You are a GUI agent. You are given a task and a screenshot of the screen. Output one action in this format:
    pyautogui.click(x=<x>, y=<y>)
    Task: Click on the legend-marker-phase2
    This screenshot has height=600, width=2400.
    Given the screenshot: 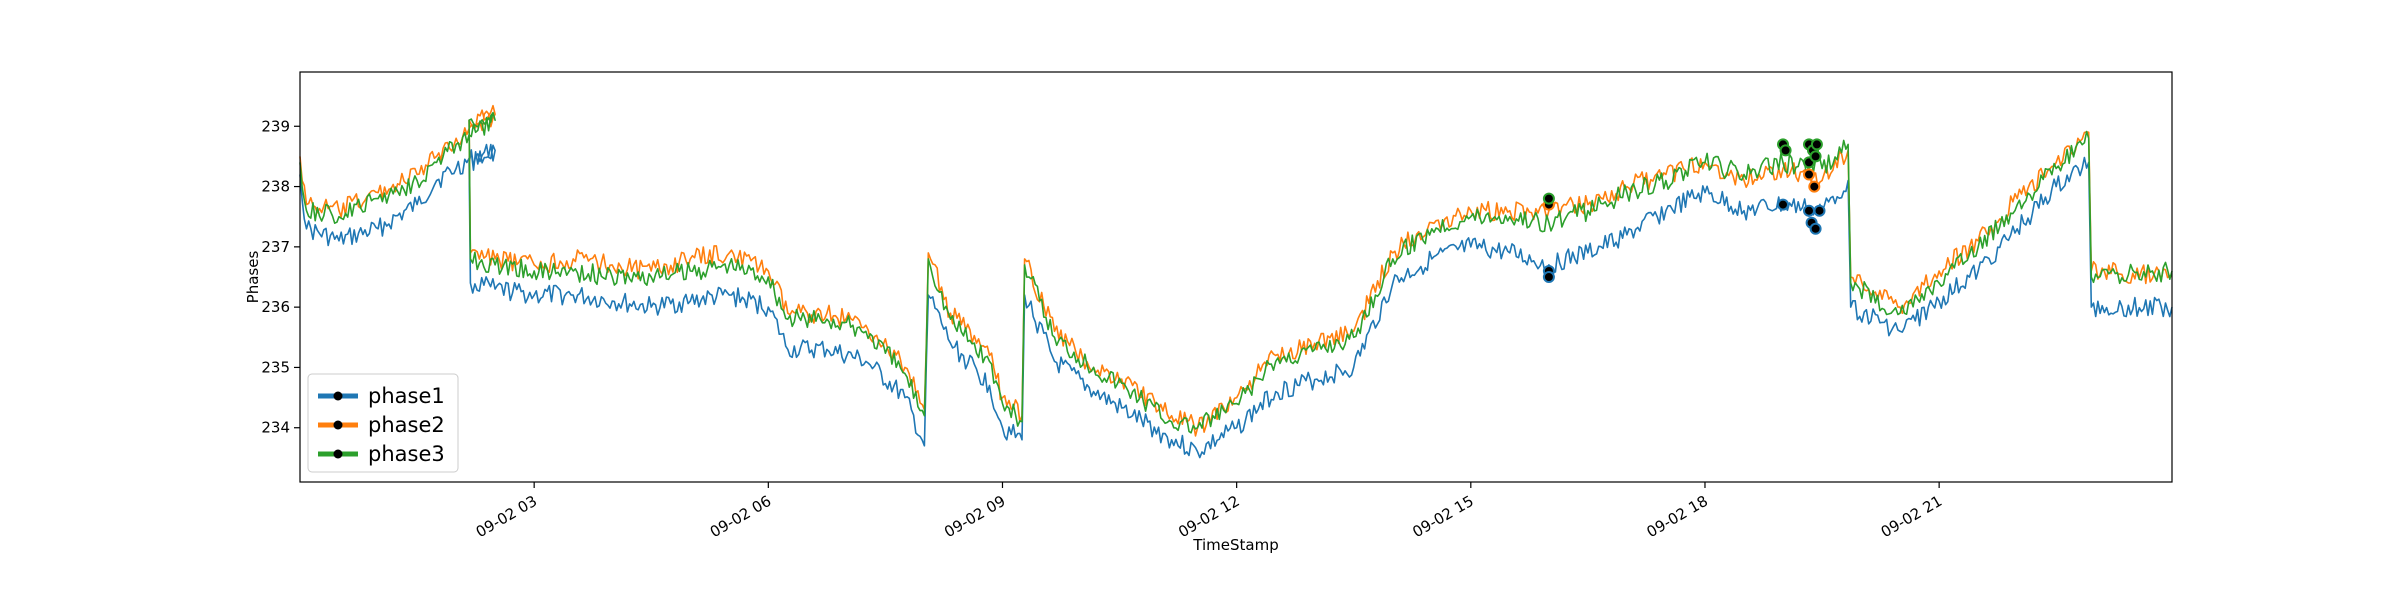 What is the action you would take?
    pyautogui.click(x=338, y=425)
    